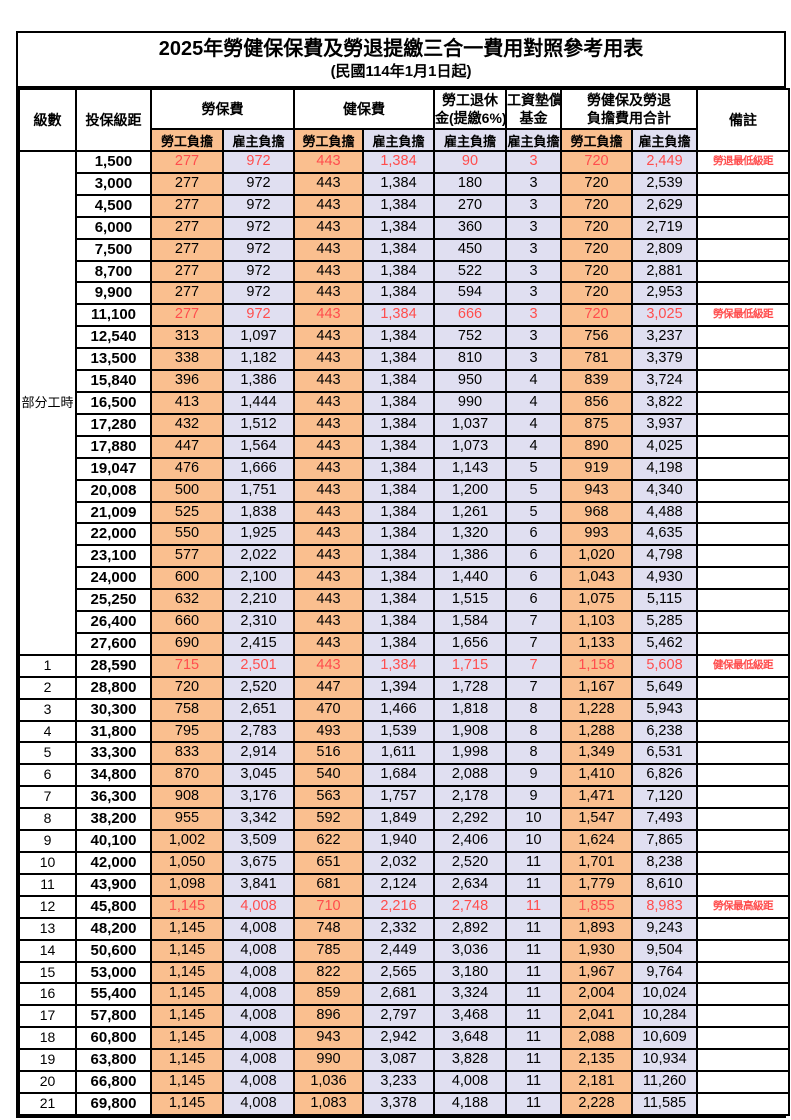 This screenshot has width=791, height=1120. What do you see at coordinates (187, 622) in the screenshot?
I see `fee-cell: 660` at bounding box center [187, 622].